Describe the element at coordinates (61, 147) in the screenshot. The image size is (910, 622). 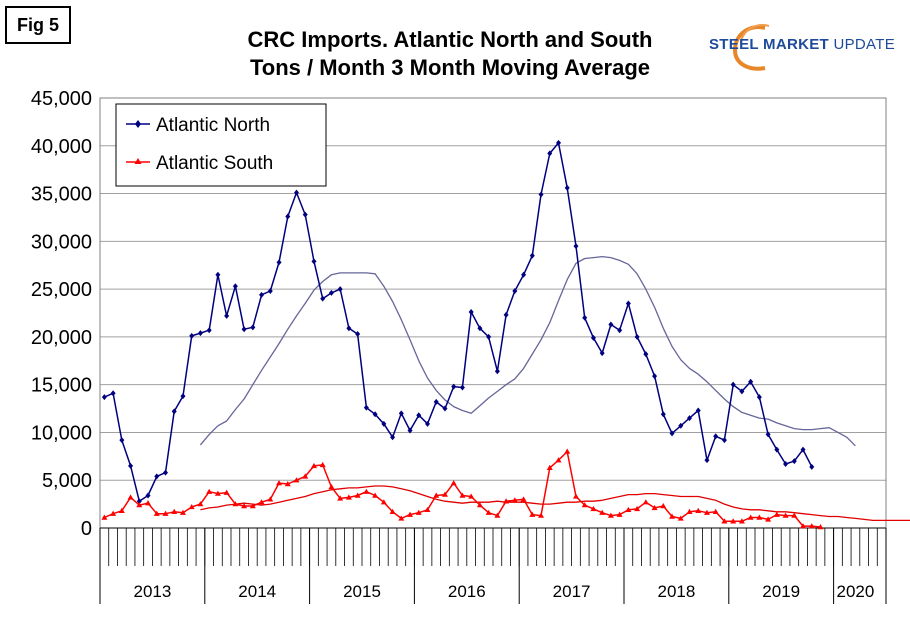
I see `y-tick-label: 40,000` at that location.